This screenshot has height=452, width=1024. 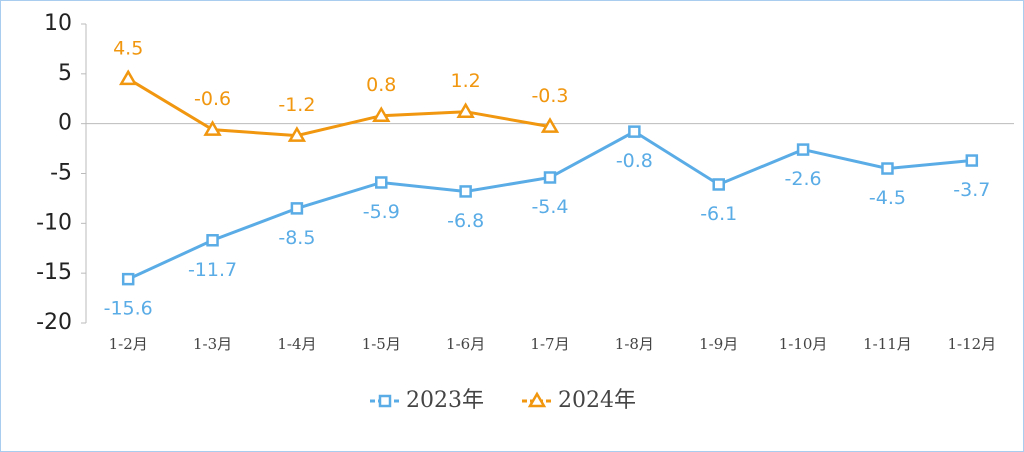 I want to click on x-tick-label: 1-2月, so click(x=128, y=344).